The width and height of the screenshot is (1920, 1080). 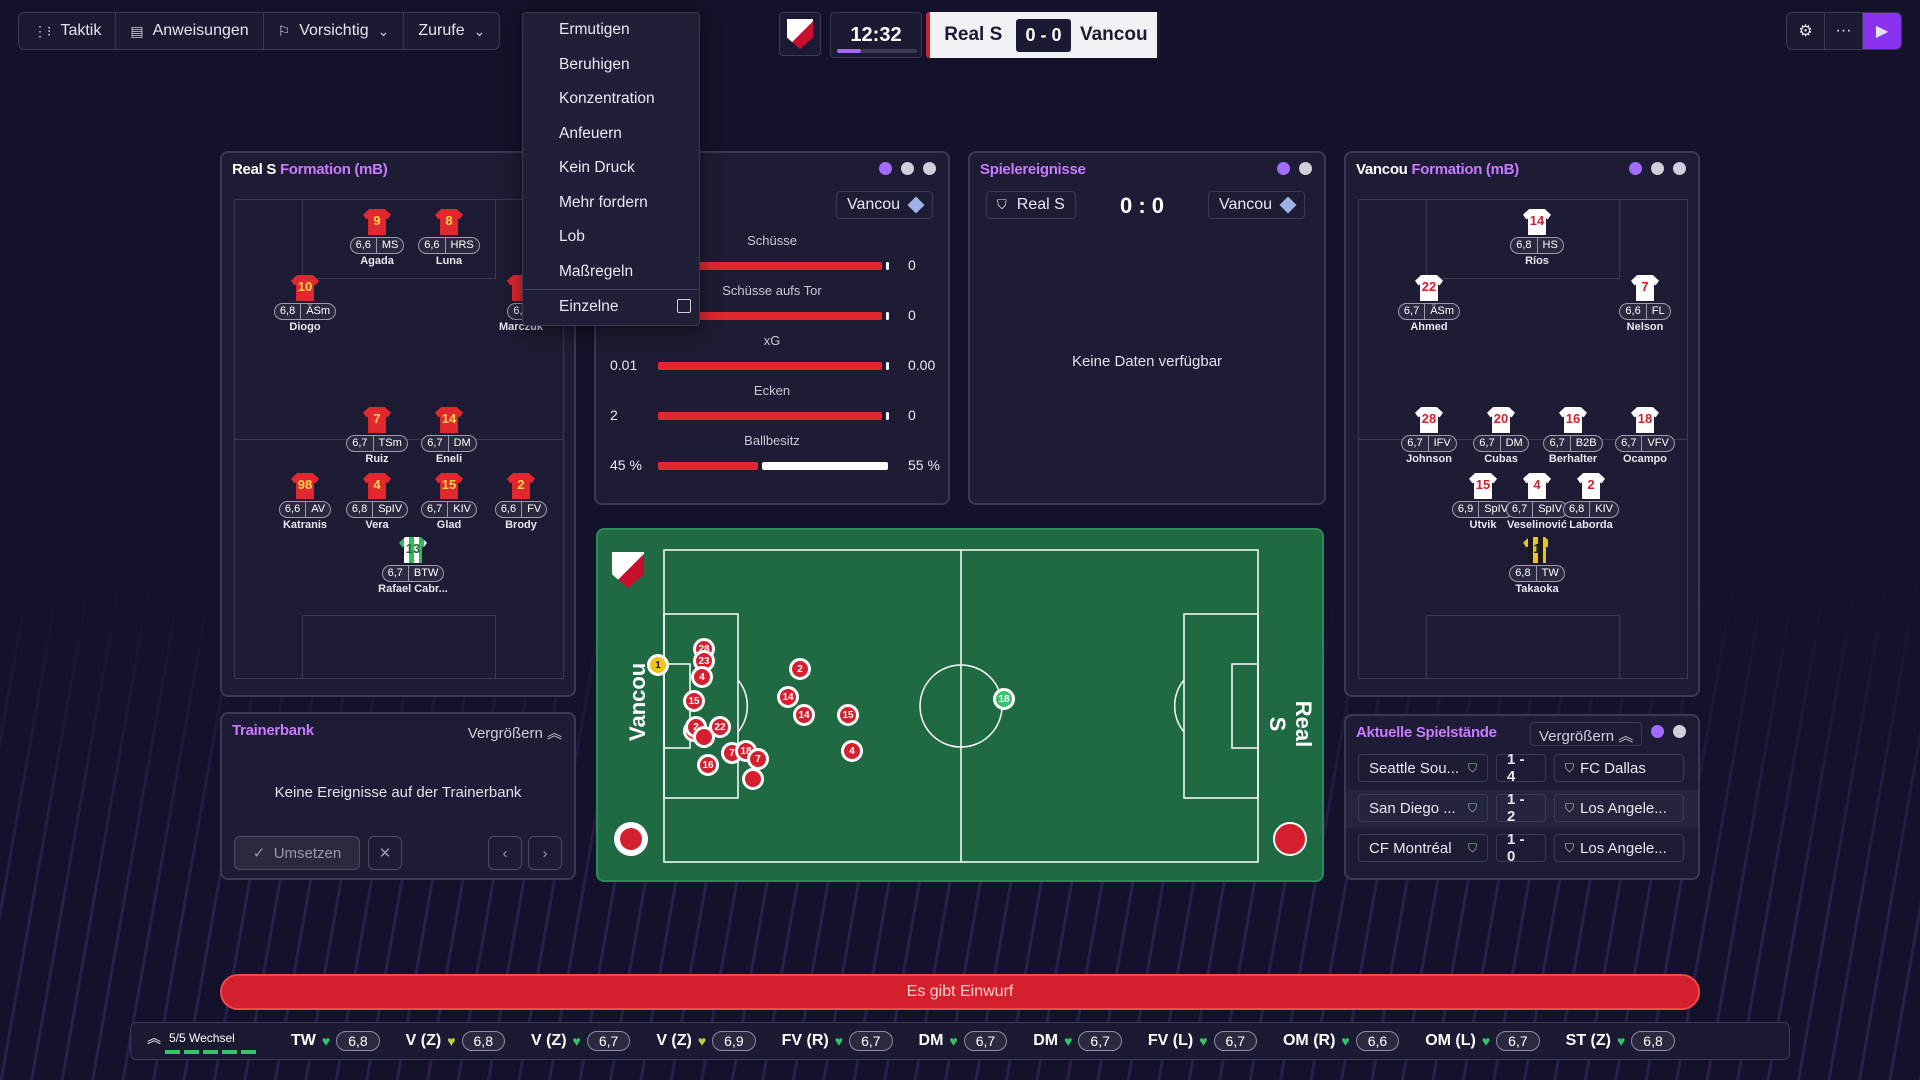 What do you see at coordinates (1423, 848) in the screenshot?
I see `score-row-home: CF Montréal ⛉` at bounding box center [1423, 848].